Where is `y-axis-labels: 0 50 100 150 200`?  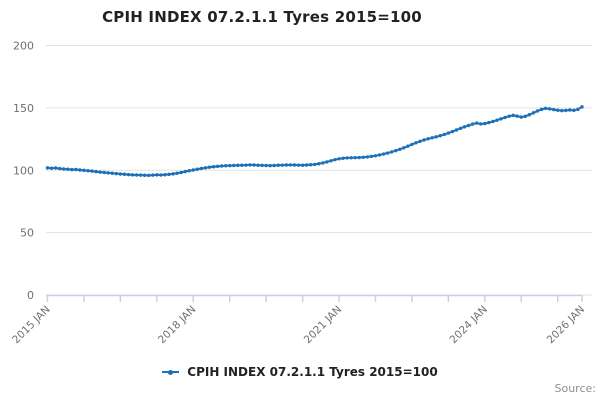 y-axis-labels: 0 50 100 150 200 is located at coordinates (23, 171).